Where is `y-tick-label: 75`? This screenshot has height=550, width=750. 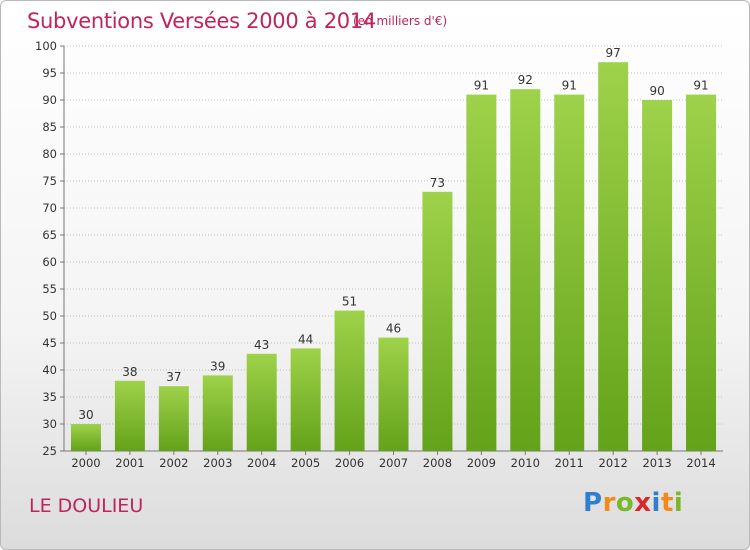
y-tick-label: 75 is located at coordinates (49, 181).